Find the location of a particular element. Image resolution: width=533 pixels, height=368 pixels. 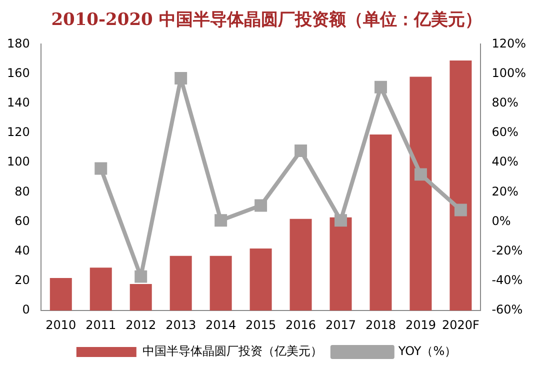

y2-tick-label: -60% is located at coordinates (507, 309).